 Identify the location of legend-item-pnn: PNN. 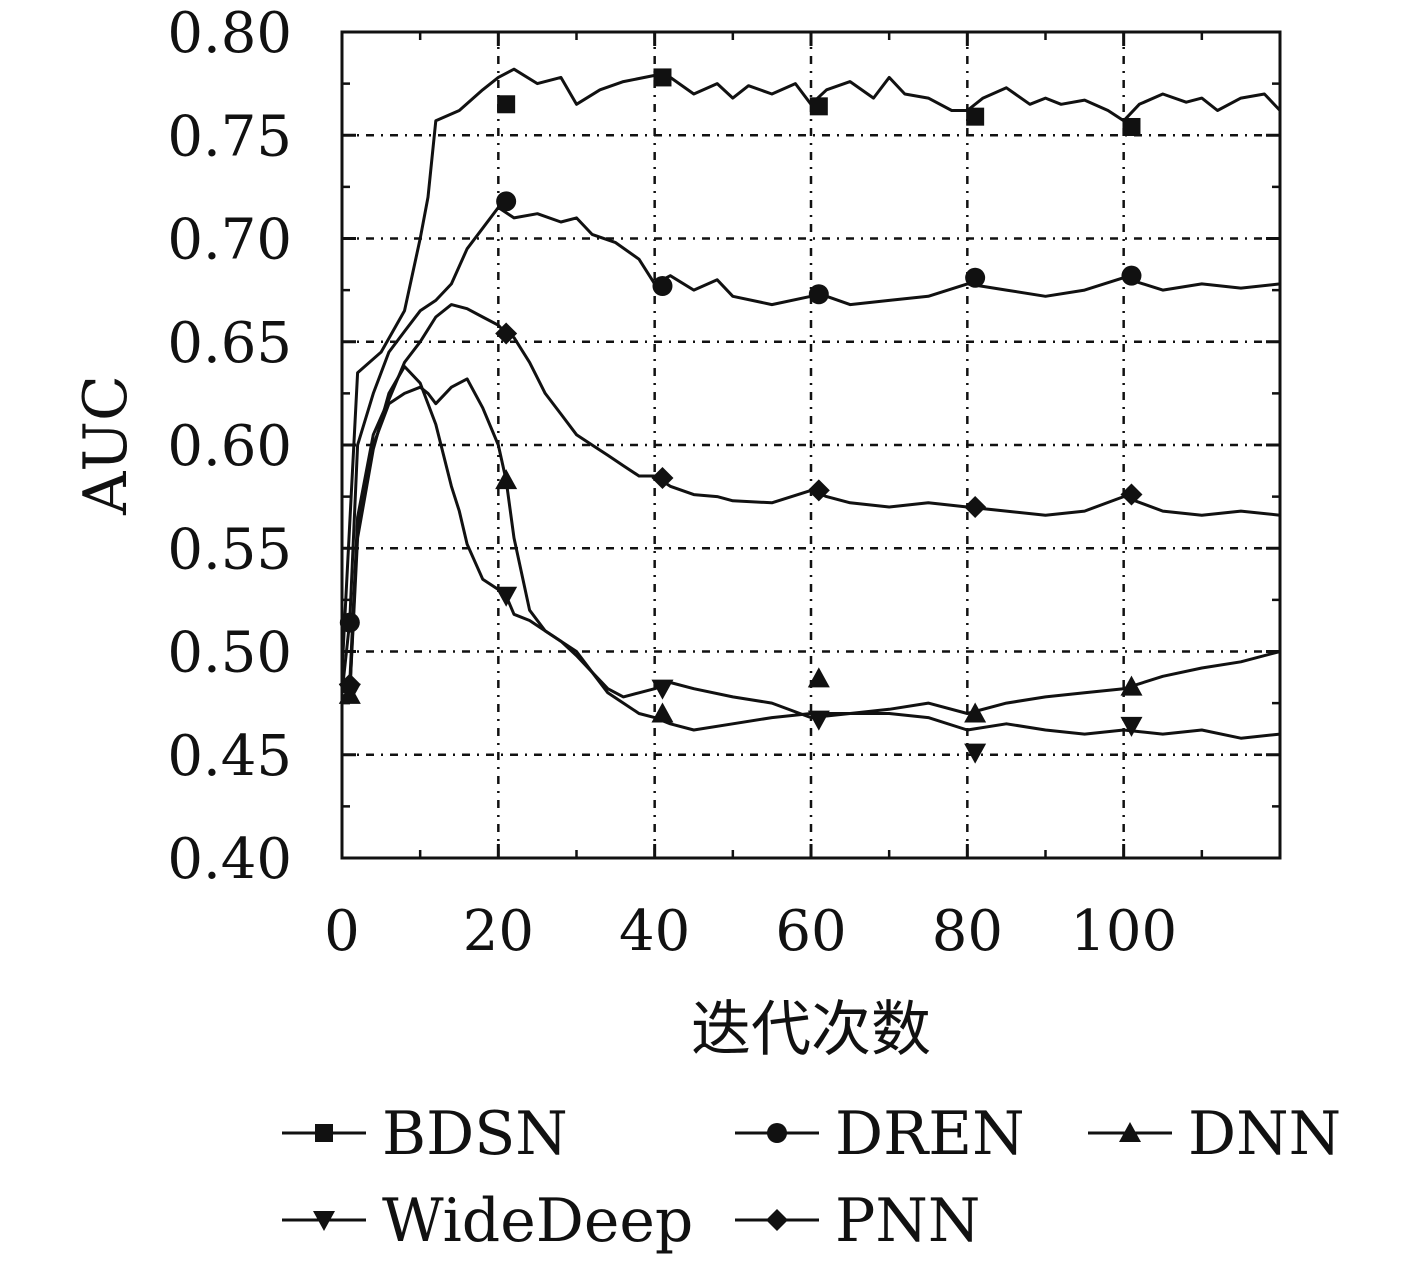
(857, 1221).